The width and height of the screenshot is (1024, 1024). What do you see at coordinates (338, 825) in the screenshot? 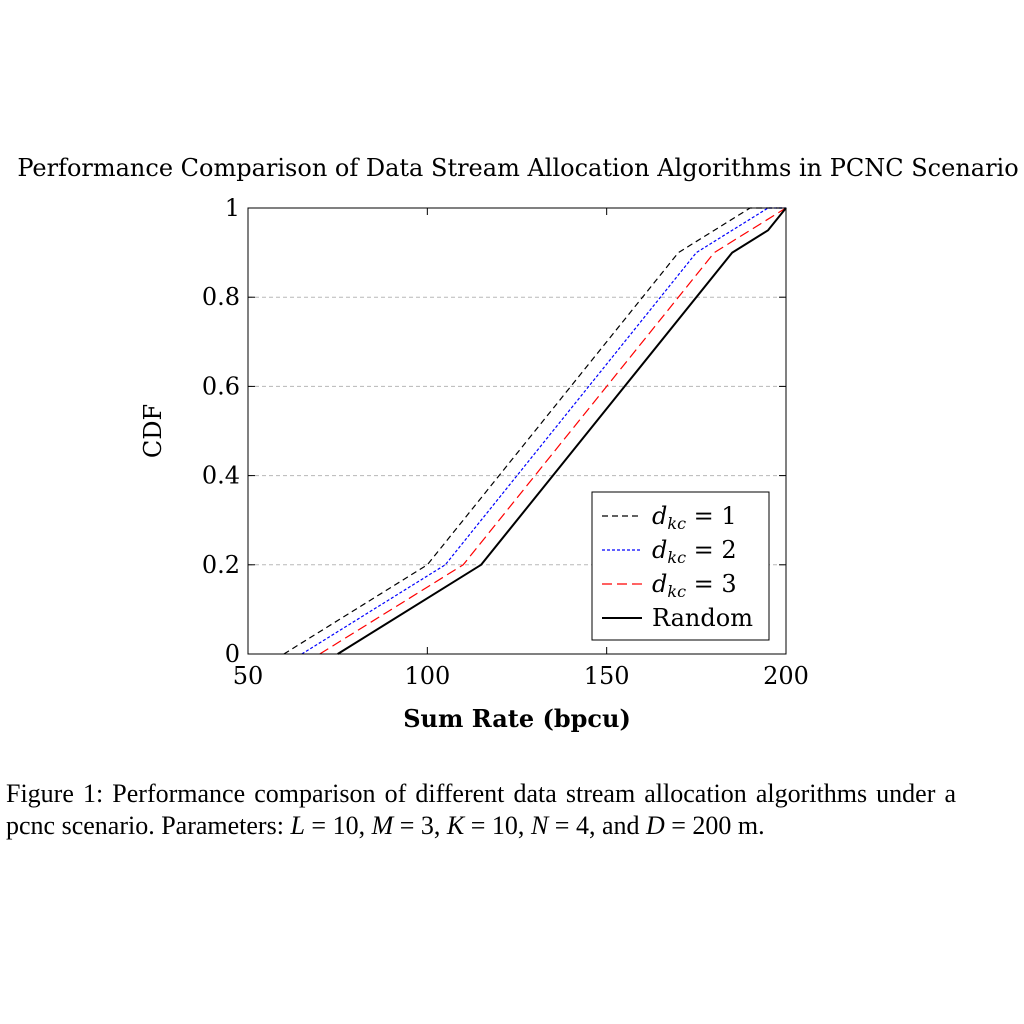
I see `param-L-value: = 10,` at bounding box center [338, 825].